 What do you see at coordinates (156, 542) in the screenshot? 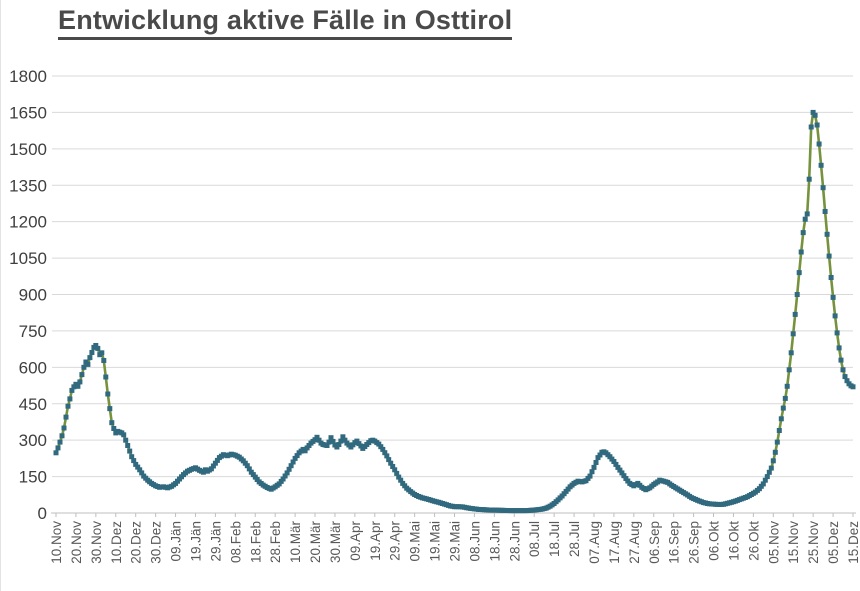
I see `x-axis-tick-label: 30.Dez` at bounding box center [156, 542].